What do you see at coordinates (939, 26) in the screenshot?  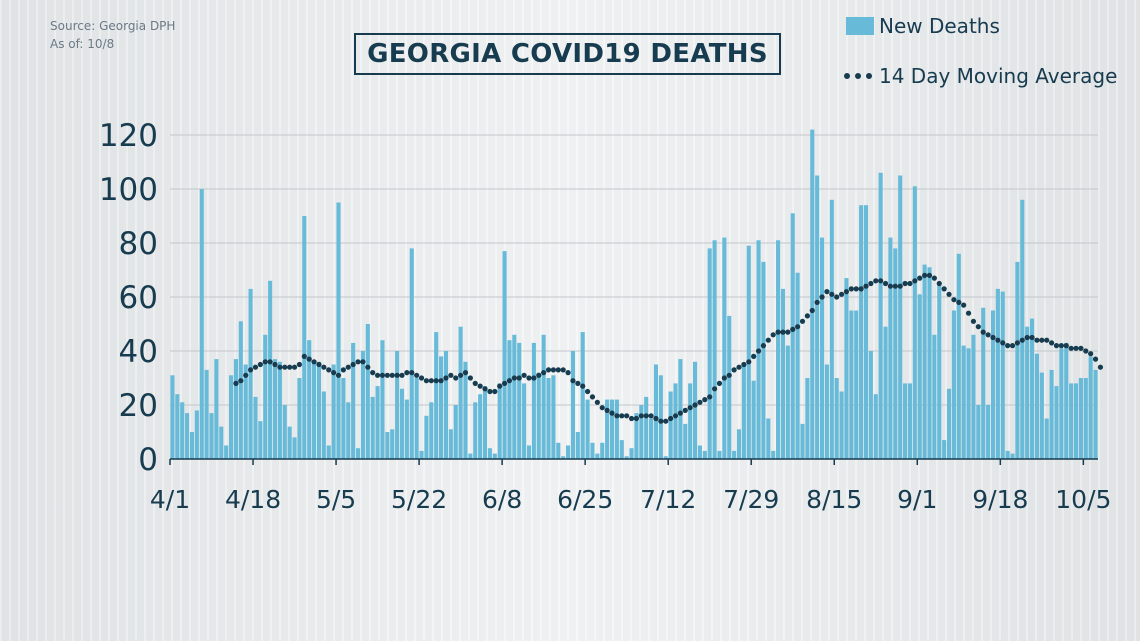 I see `legend-label-new-deaths: New Deaths` at bounding box center [939, 26].